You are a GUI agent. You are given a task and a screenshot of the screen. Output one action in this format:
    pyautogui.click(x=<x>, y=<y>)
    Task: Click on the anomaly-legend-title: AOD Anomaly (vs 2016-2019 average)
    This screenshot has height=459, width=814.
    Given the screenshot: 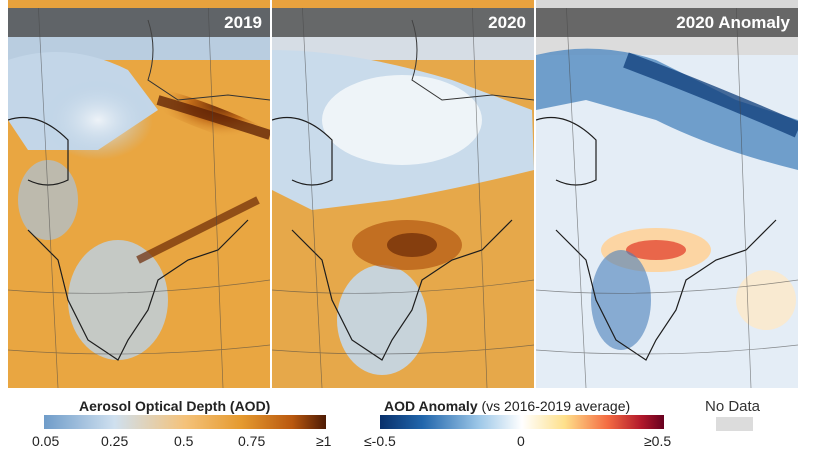 What is the action you would take?
    pyautogui.click(x=507, y=406)
    